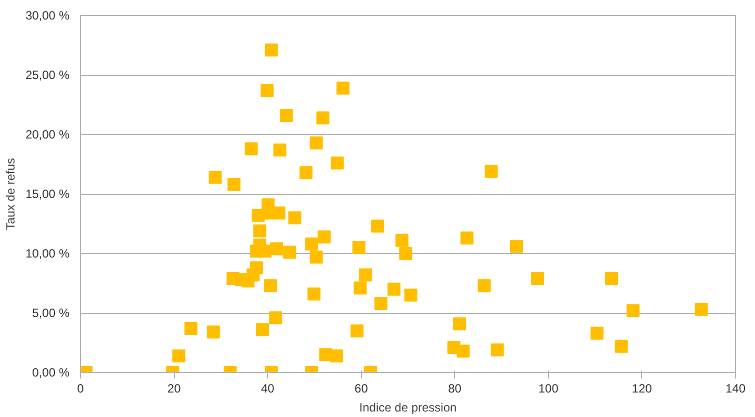 The height and width of the screenshot is (417, 755). Describe the element at coordinates (10, 194) in the screenshot. I see `y-axis-title: Taux de refus` at that location.